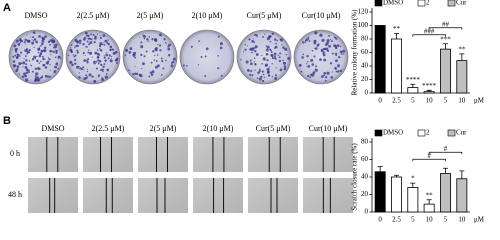 The image size is (500, 240). I want to click on x-tick-label: 5, so click(413, 101).